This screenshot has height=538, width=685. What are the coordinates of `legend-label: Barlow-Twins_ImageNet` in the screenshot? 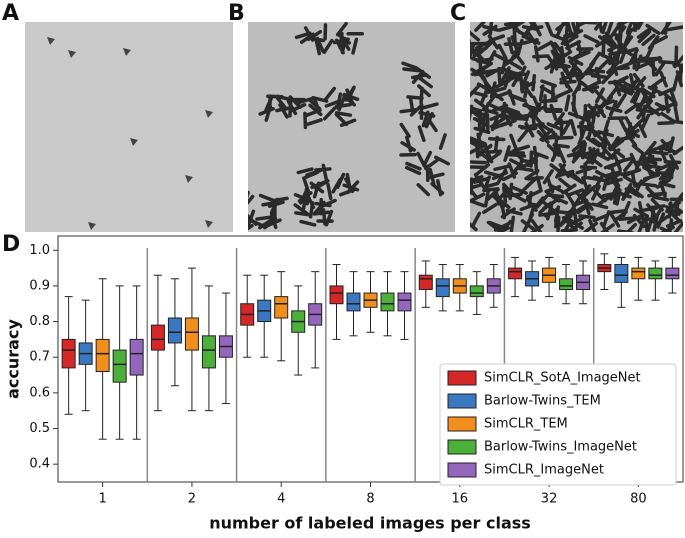 It's located at (560, 447).